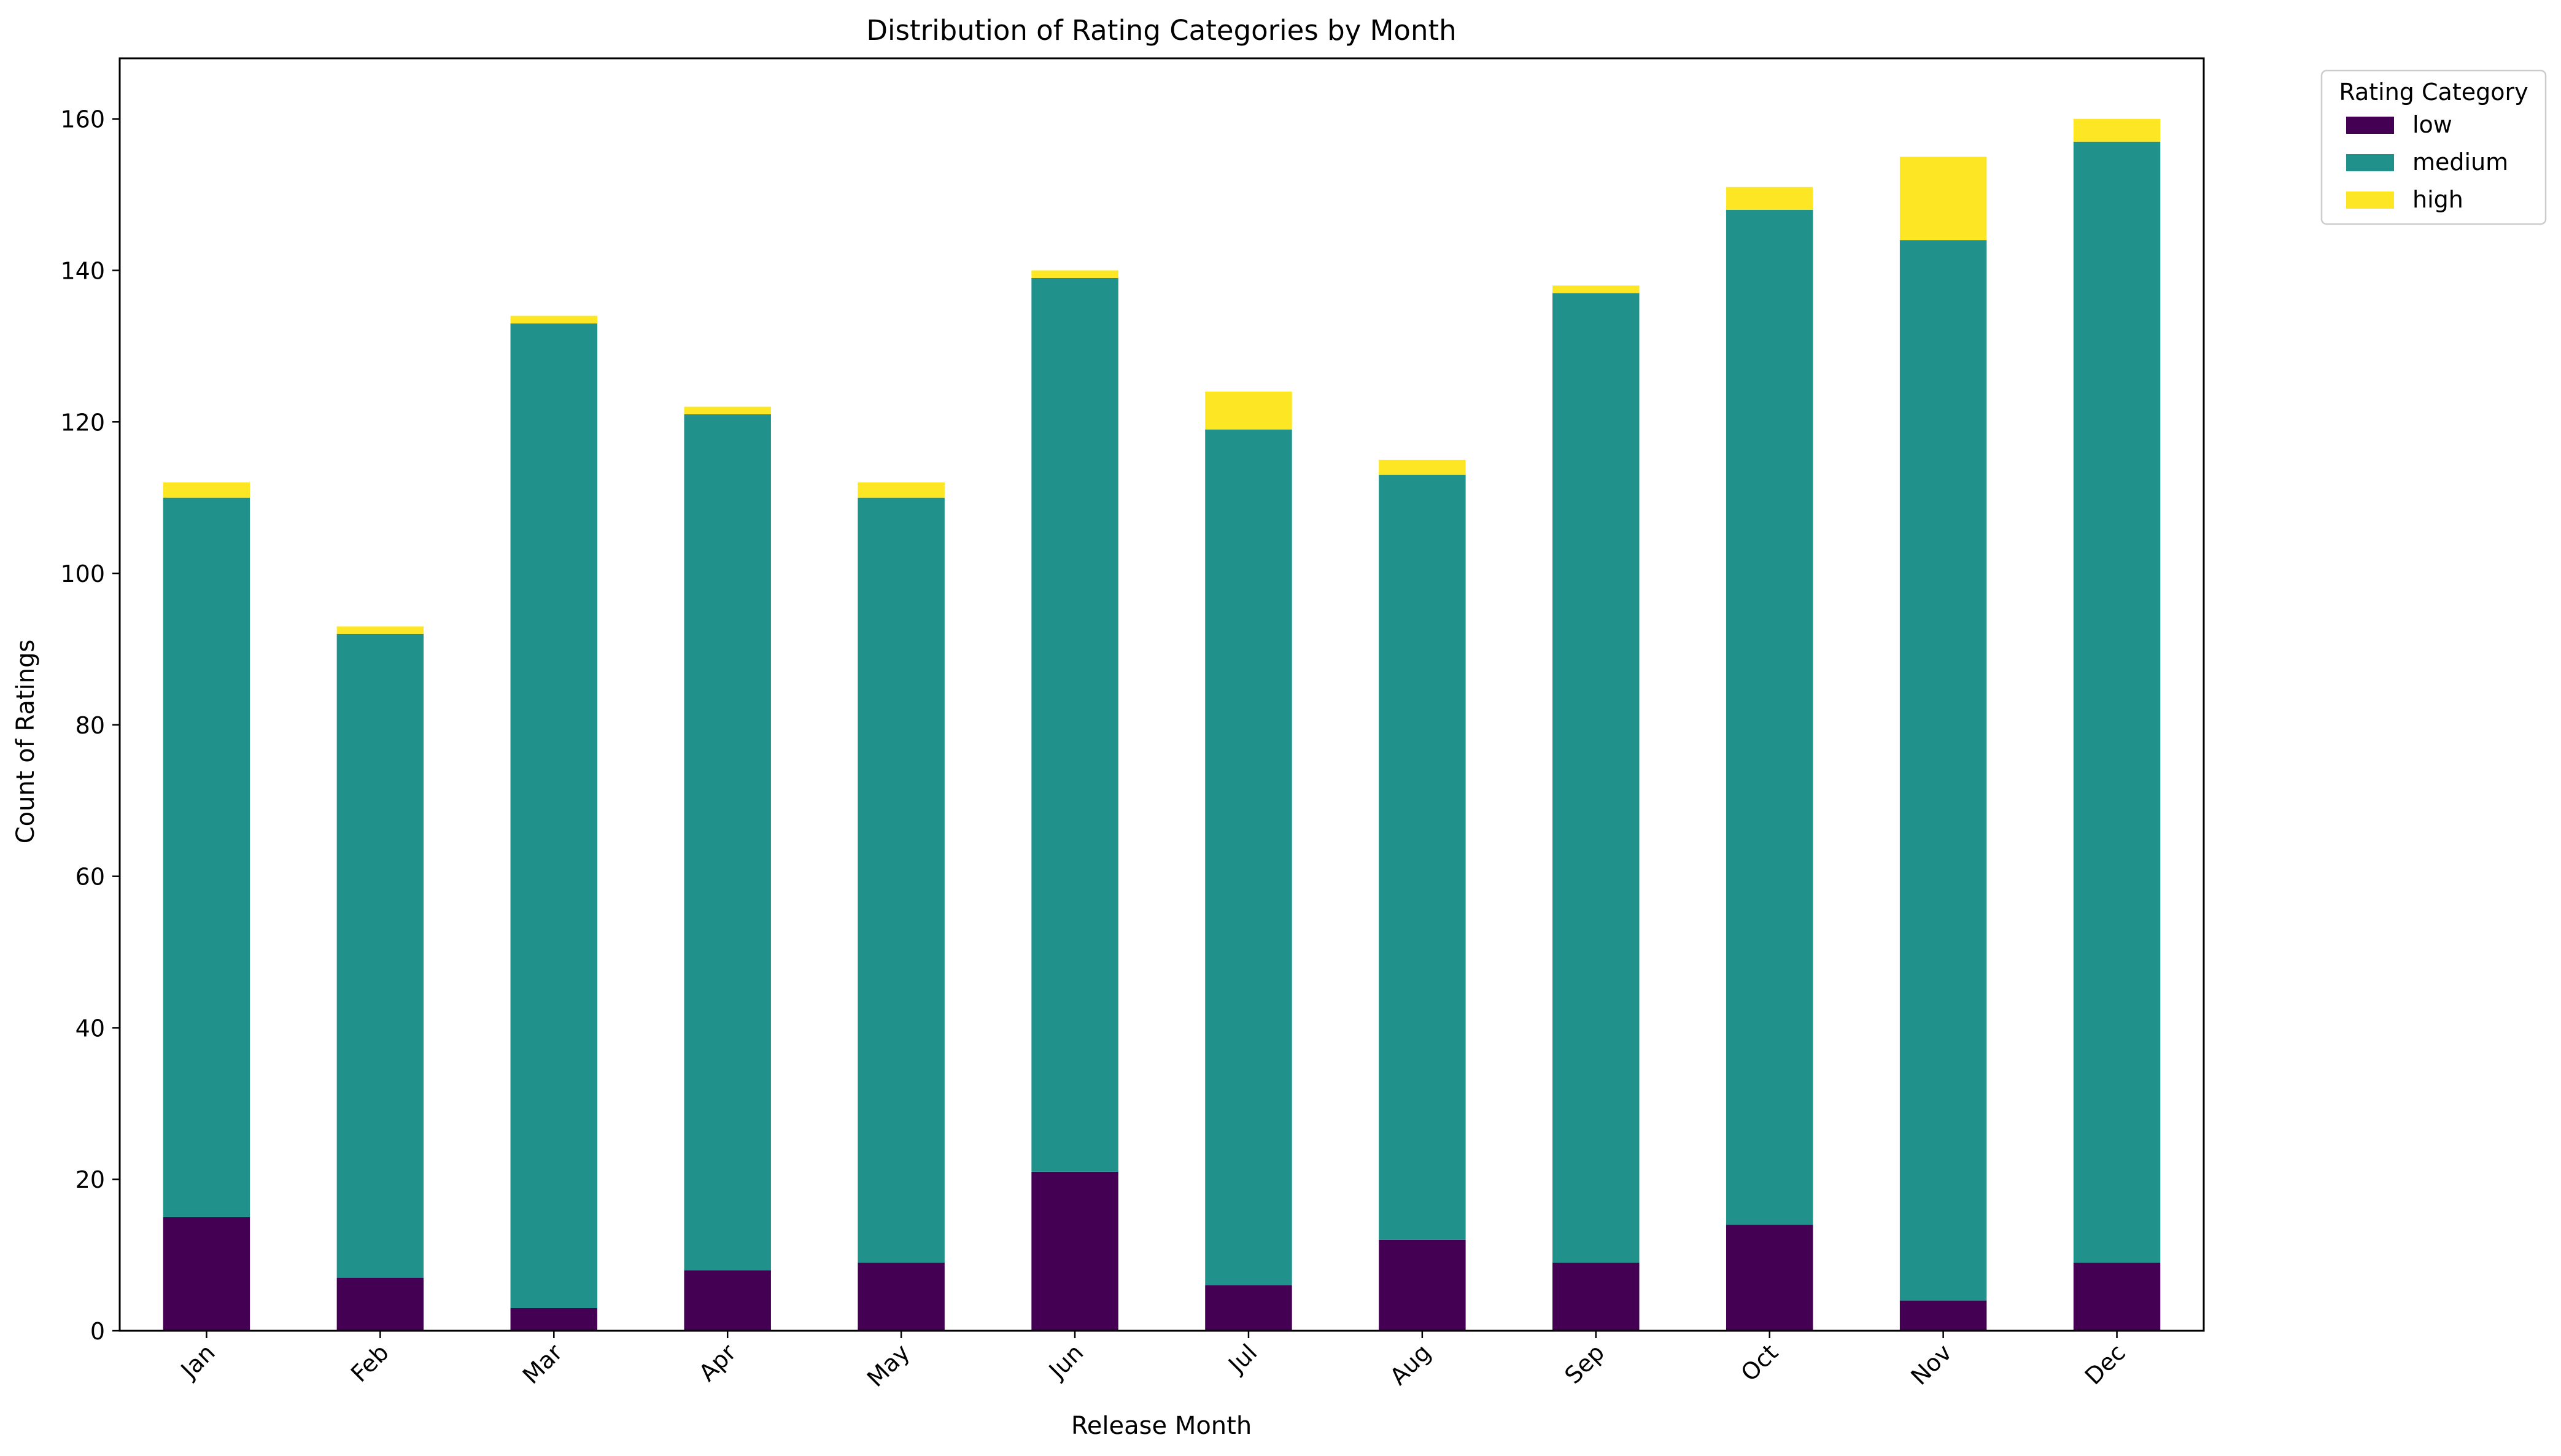 The image size is (2561, 1456). I want to click on bar-medium-dec, so click(2117, 702).